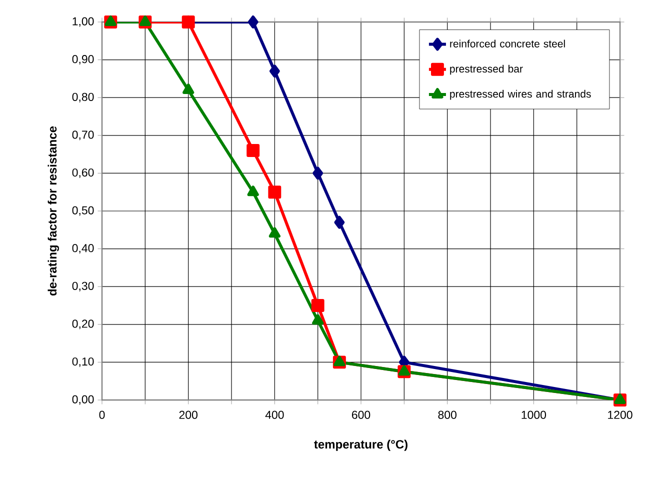  I want to click on y-tick-label: 0,30, so click(83, 287).